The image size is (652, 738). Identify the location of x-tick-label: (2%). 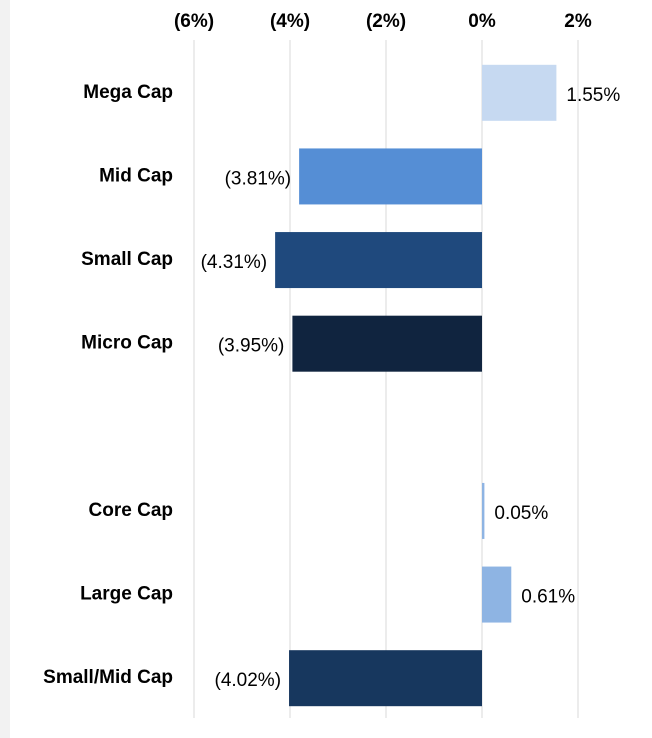
(386, 21).